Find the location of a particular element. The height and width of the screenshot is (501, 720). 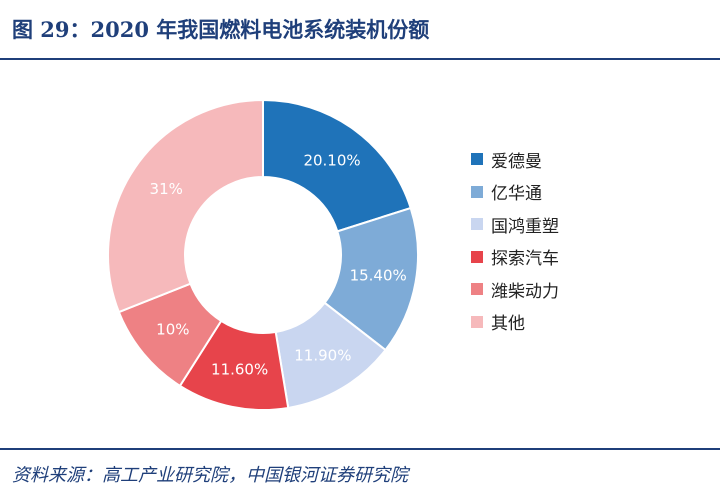

source-divider is located at coordinates (360, 449).